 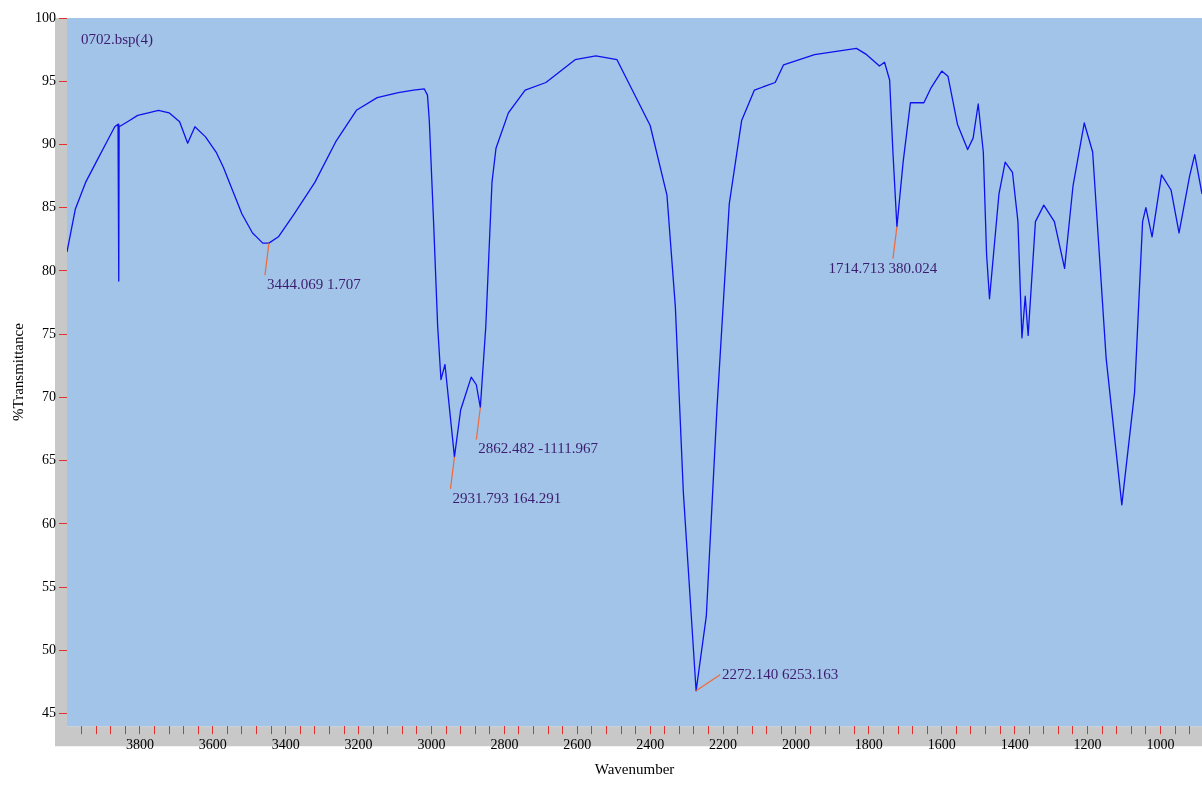 What do you see at coordinates (507, 497) in the screenshot?
I see `annotation: 2931.793 164.291` at bounding box center [507, 497].